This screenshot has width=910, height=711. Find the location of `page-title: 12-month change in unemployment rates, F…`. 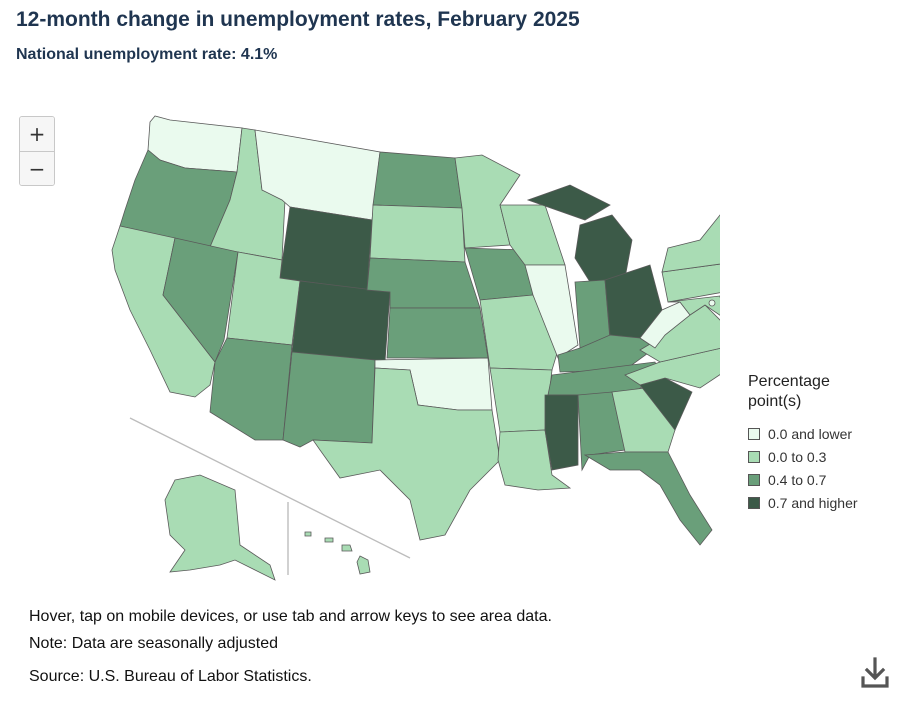

page-title: 12-month change in unemployment rates, F… is located at coordinates (298, 19).